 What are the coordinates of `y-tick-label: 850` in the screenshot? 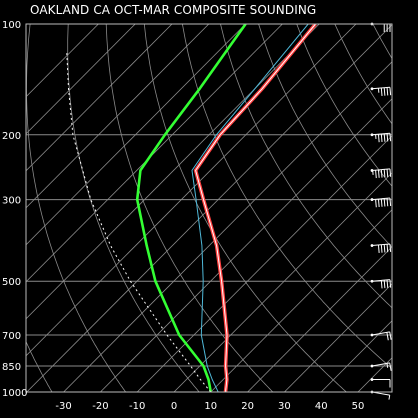 It's located at (11, 367).